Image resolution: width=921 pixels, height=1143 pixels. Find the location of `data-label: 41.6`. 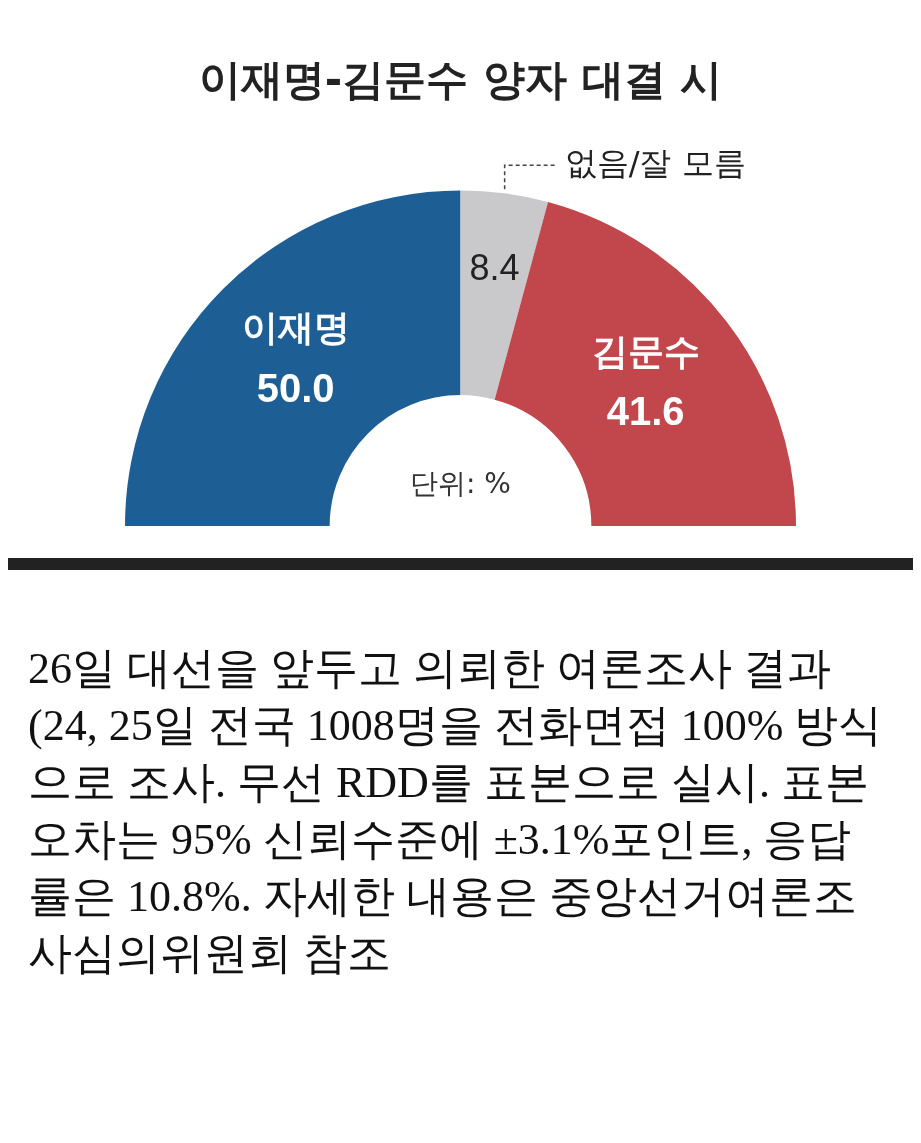

data-label: 41.6 is located at coordinates (645, 411).